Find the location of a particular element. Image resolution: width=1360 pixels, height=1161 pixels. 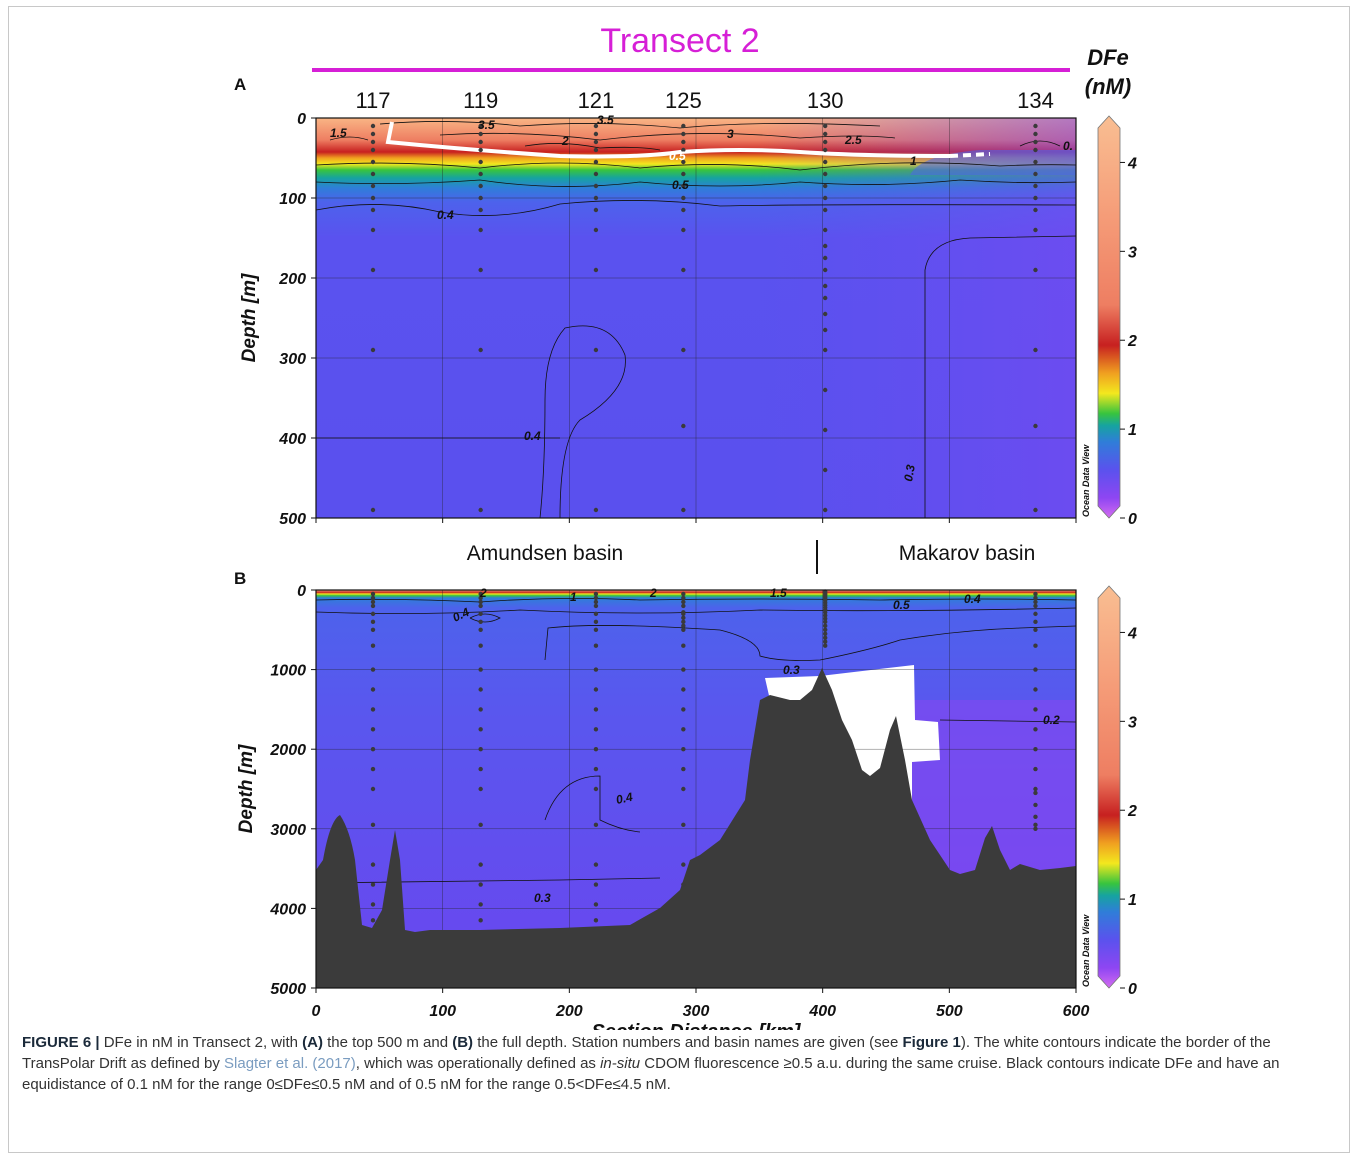

caption-text: DFe in nM in Transect 2, with is located at coordinates (201, 1042).